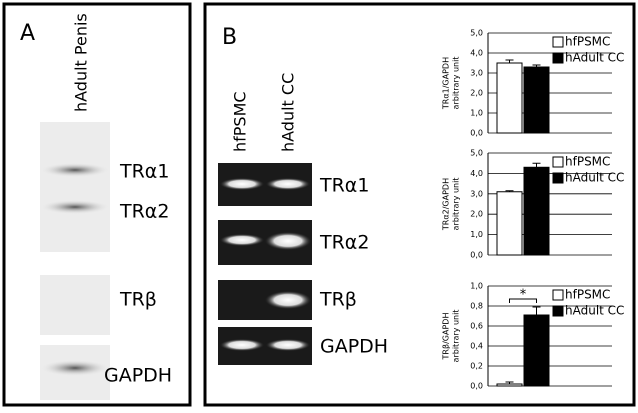 Image resolution: width=638 pixels, height=413 pixels. I want to click on gel-b, so click(265, 264).